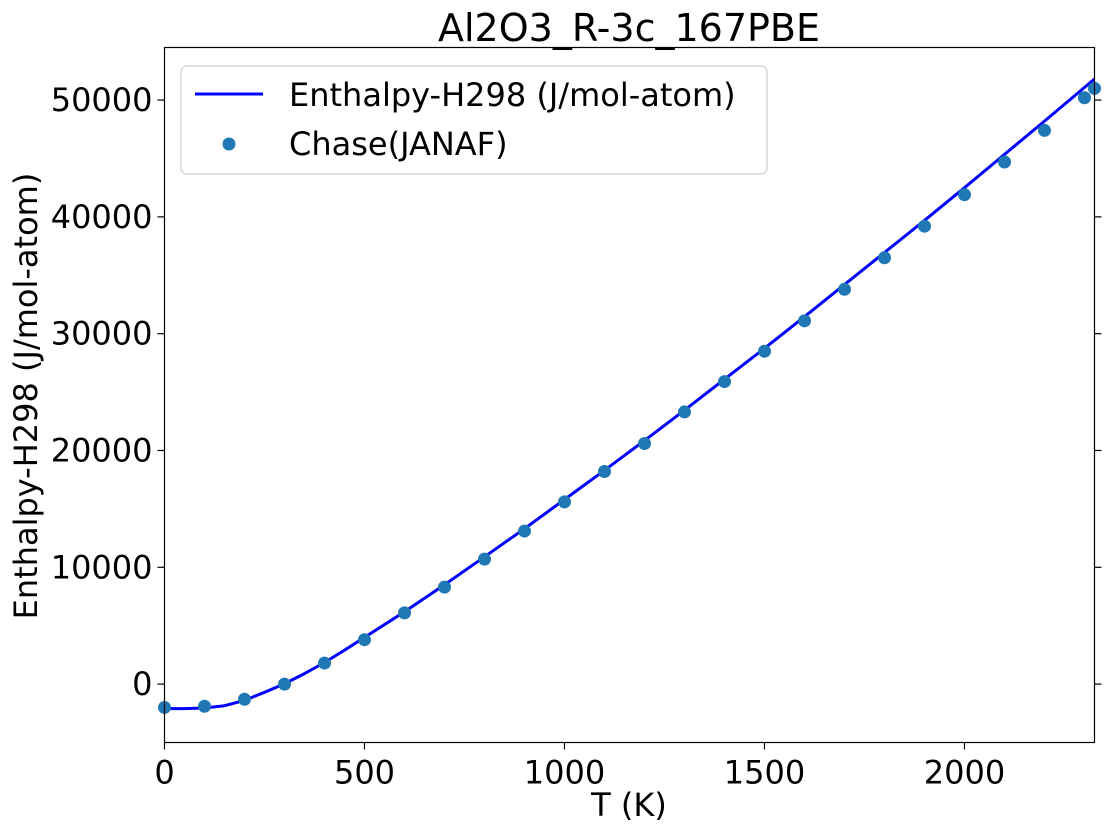  What do you see at coordinates (102, 450) in the screenshot?
I see `y-tick-label: 20000` at bounding box center [102, 450].